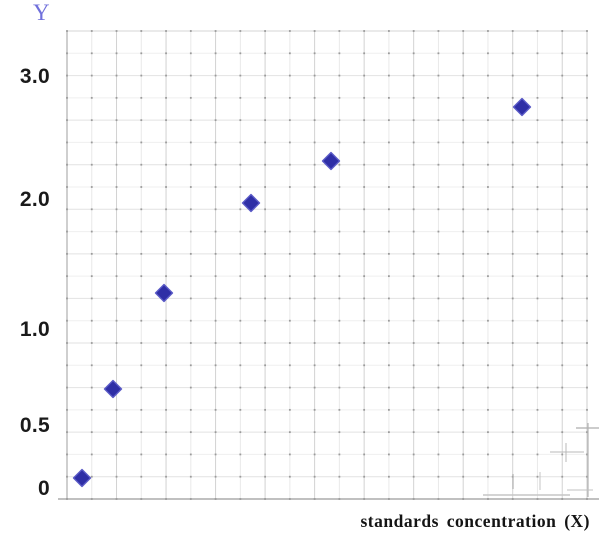 The height and width of the screenshot is (551, 600). I want to click on y-axis-title: Y, so click(41, 12).